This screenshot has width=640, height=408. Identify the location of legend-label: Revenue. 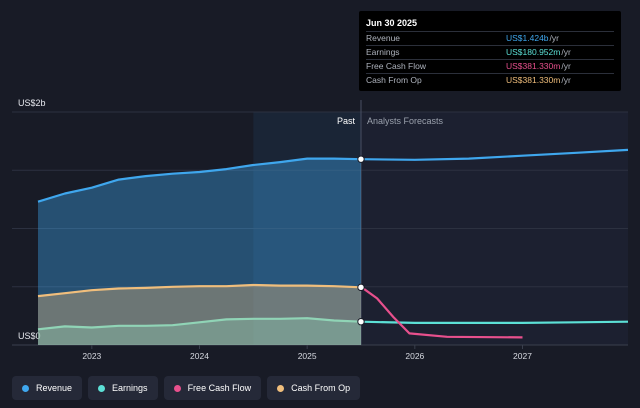
(54, 388).